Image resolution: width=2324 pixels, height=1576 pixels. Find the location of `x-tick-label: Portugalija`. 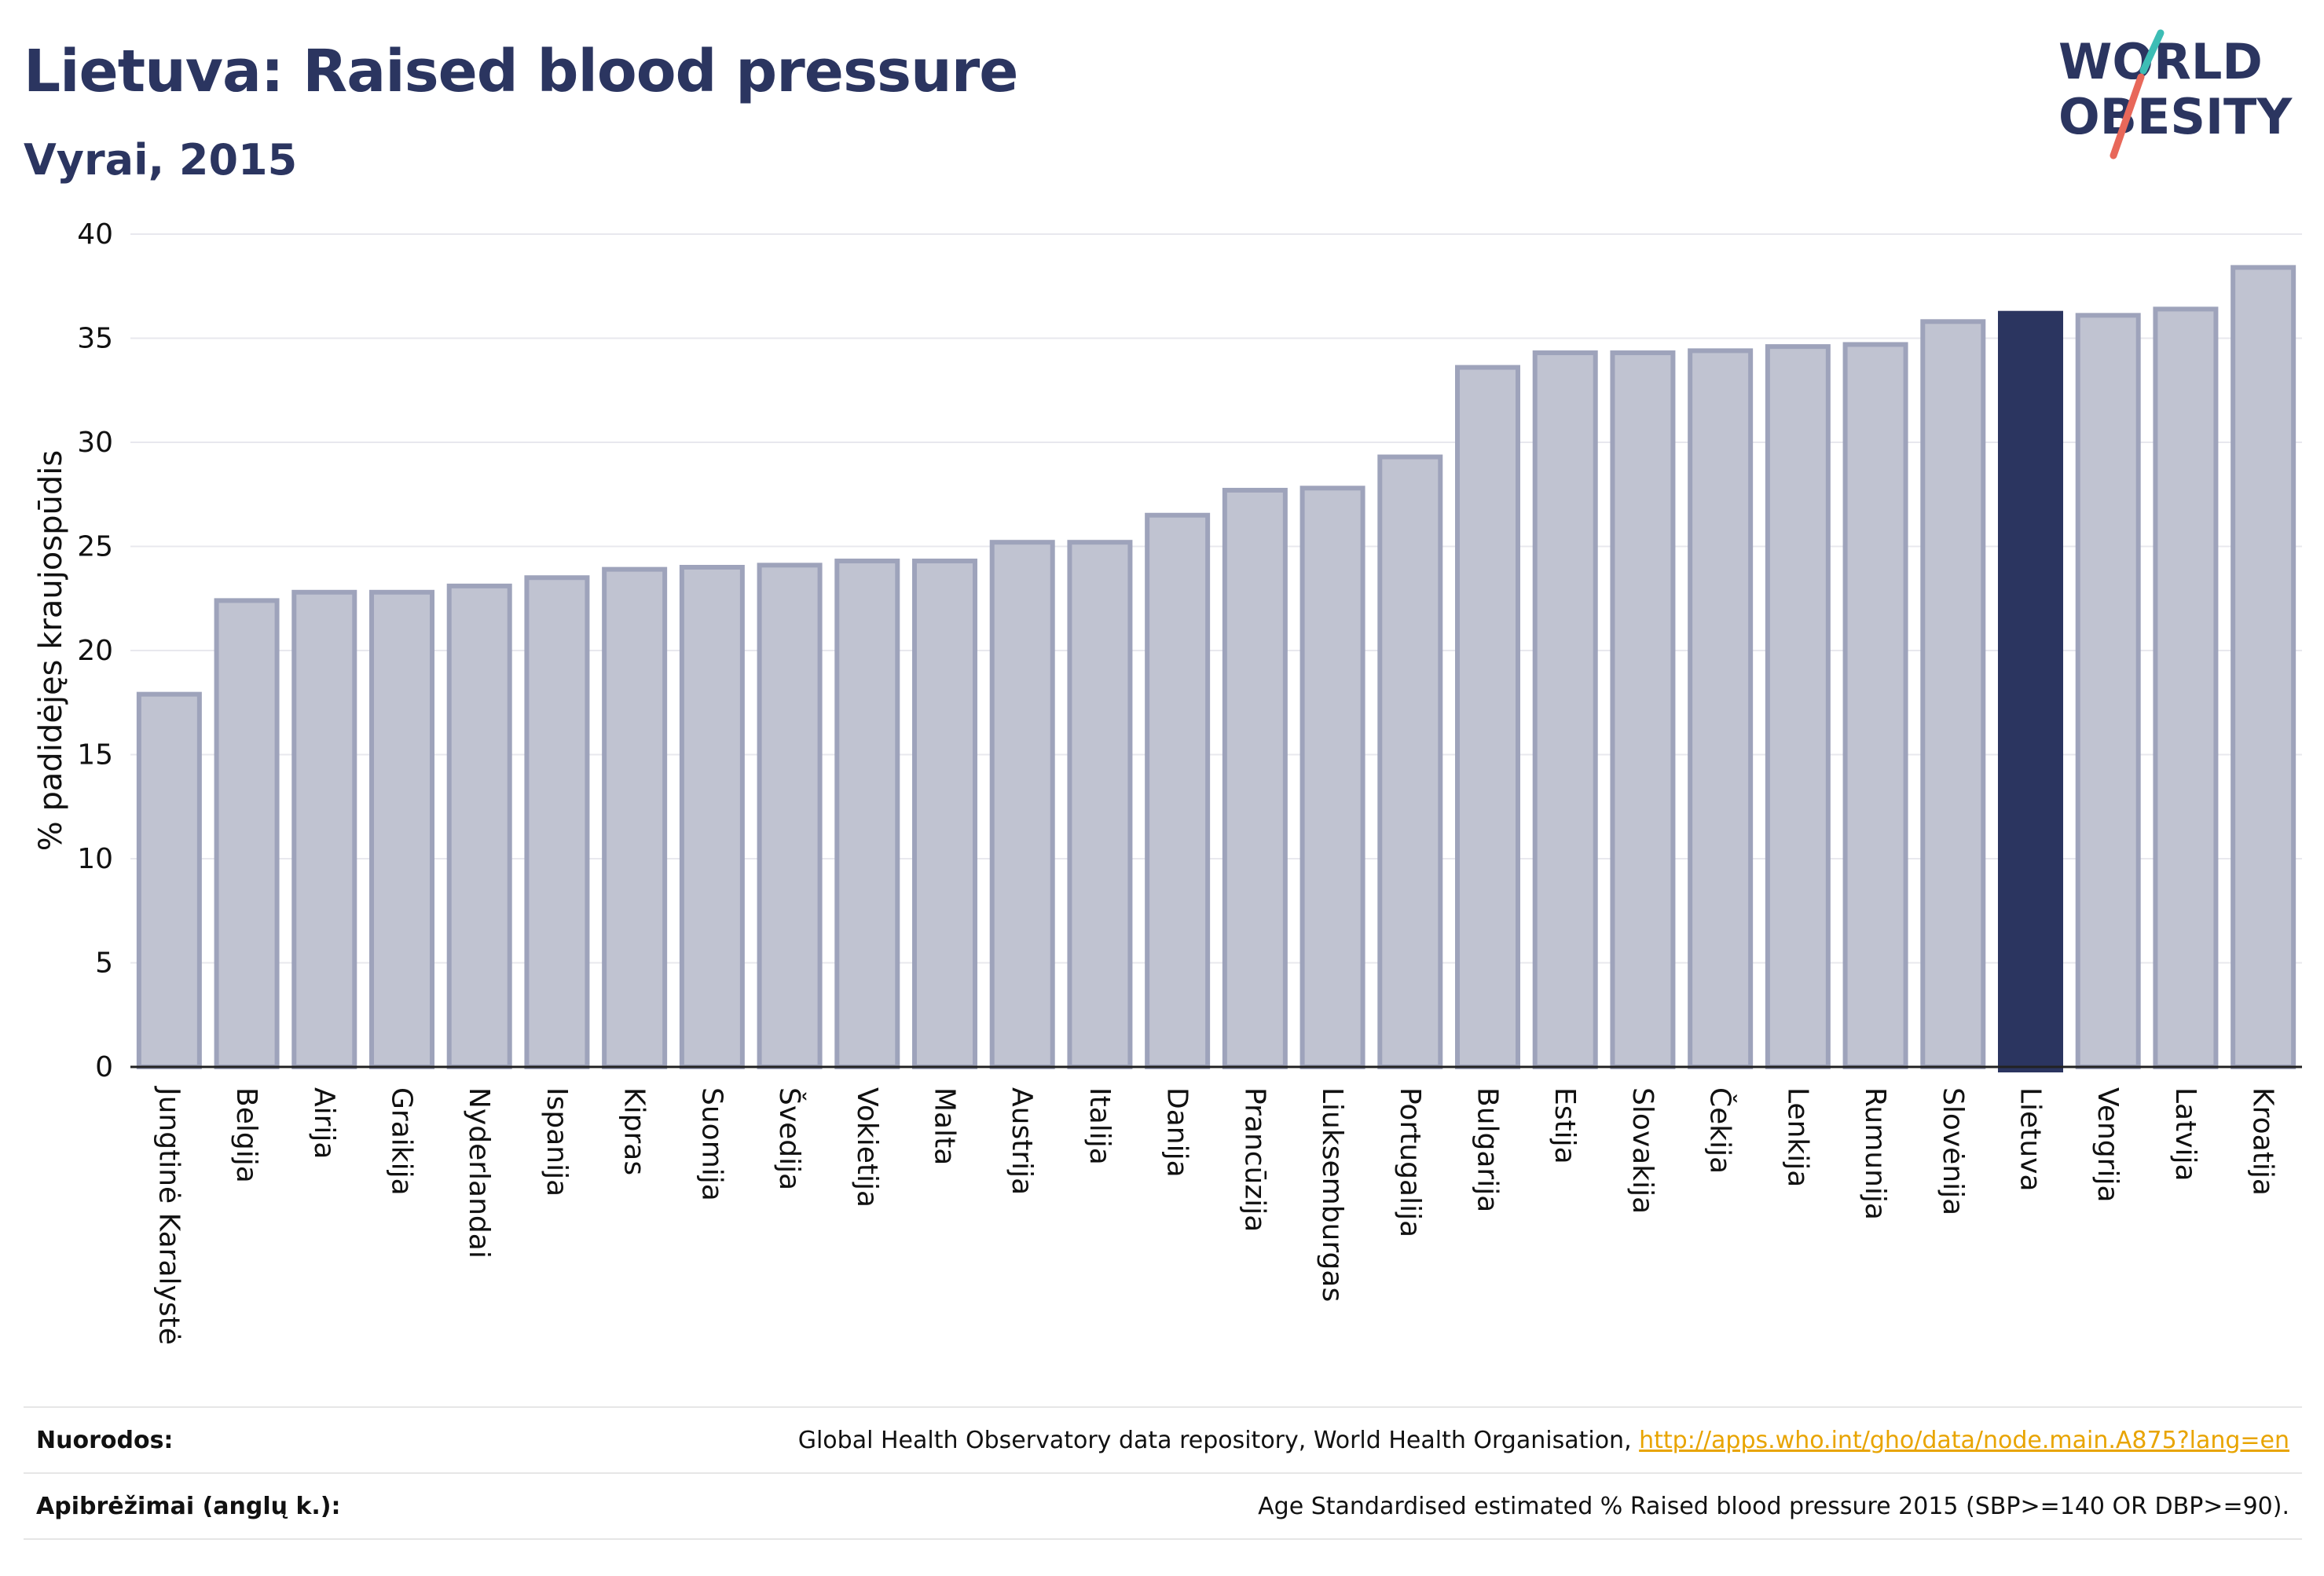

x-tick-label: Portugalija is located at coordinates (1410, 1162).